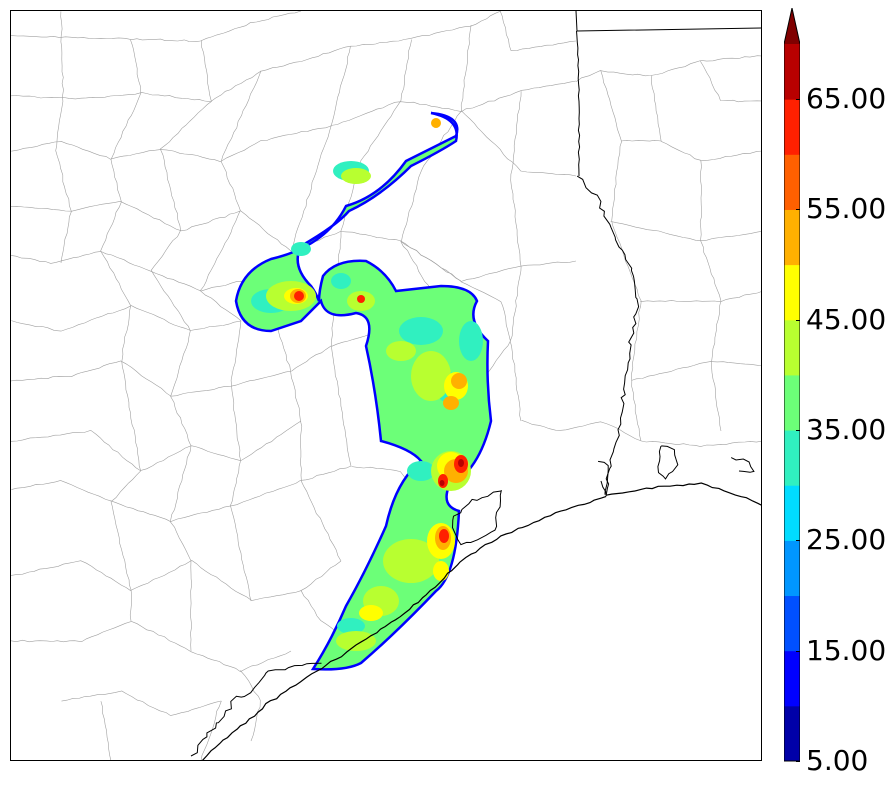 The height and width of the screenshot is (785, 894). Describe the element at coordinates (476, 517) in the screenshot. I see `galveston-bay-outline` at that location.